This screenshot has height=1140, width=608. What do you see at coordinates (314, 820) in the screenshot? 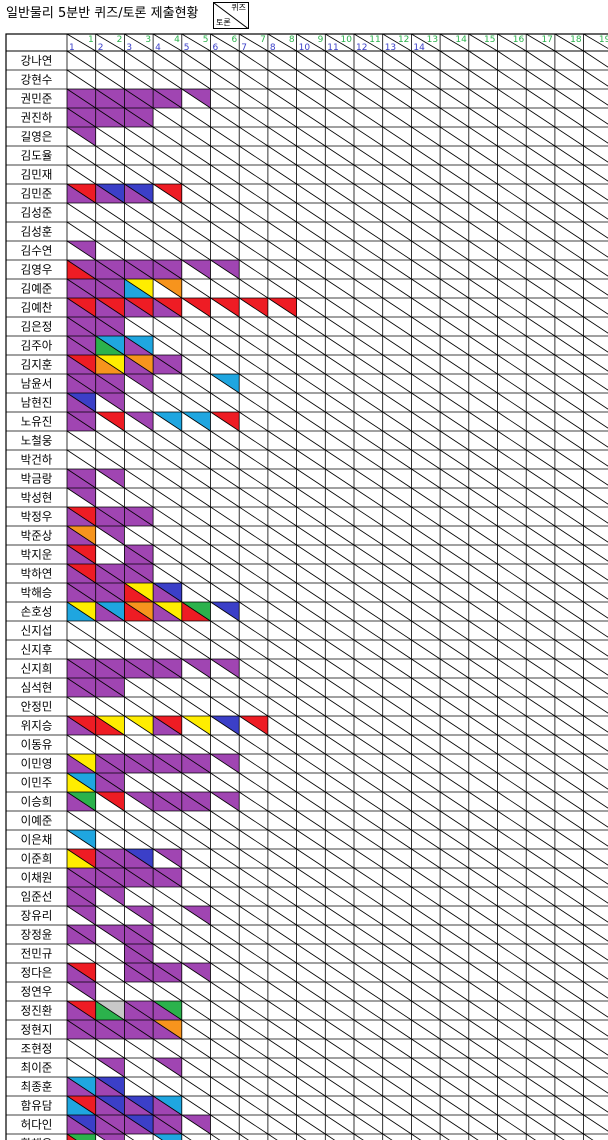
I see `student-row: 이예준` at bounding box center [314, 820].